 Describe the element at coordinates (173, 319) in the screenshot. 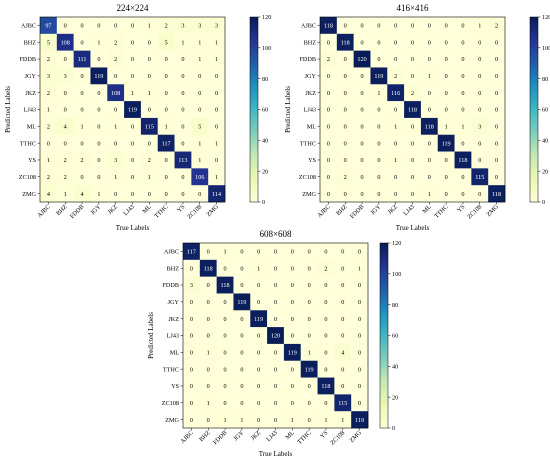

I see `y-tick-label: JKZ` at that location.